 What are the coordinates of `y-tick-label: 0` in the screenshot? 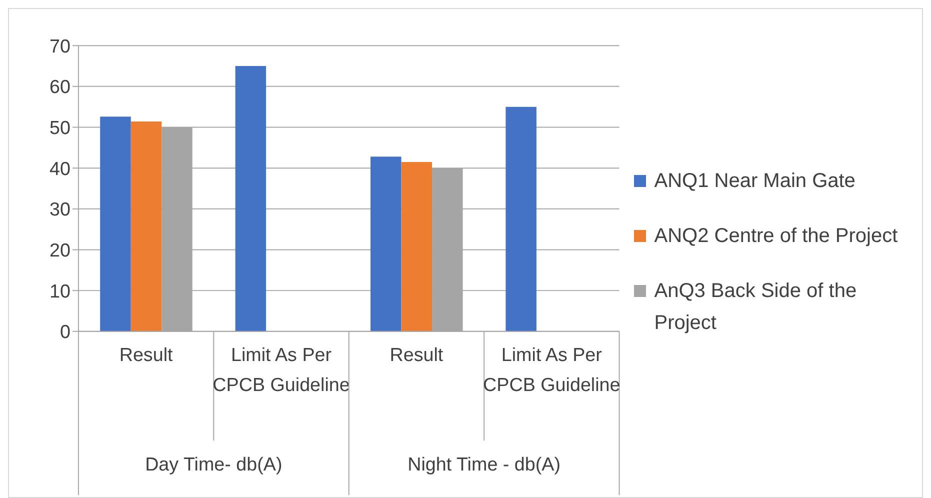 It's located at (65, 331).